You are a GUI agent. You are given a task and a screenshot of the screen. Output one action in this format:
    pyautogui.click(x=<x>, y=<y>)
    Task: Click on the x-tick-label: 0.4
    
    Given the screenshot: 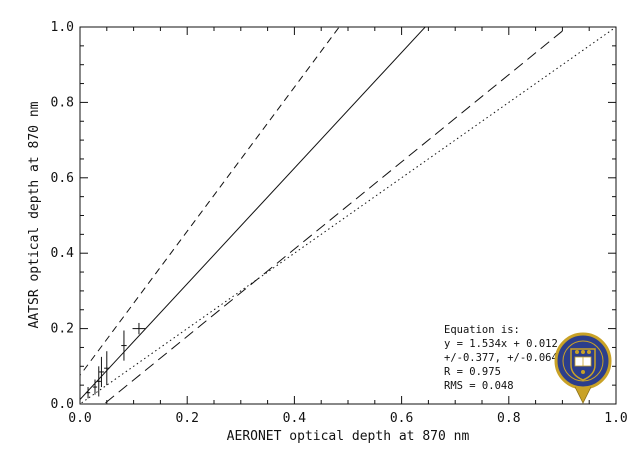 What is the action you would take?
    pyautogui.click(x=295, y=418)
    